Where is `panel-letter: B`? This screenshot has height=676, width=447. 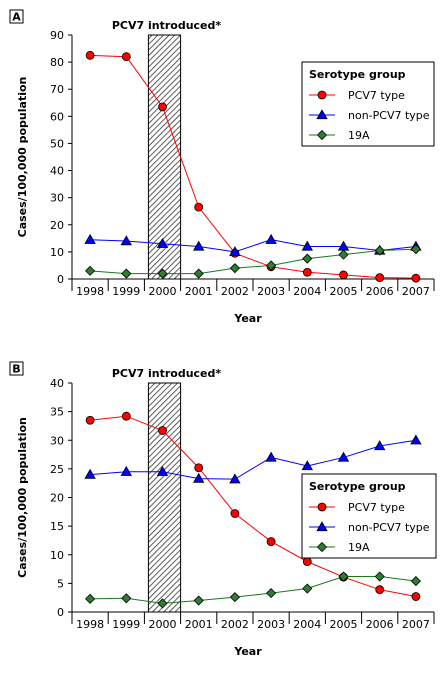
panel-letter: B is located at coordinates (16, 369).